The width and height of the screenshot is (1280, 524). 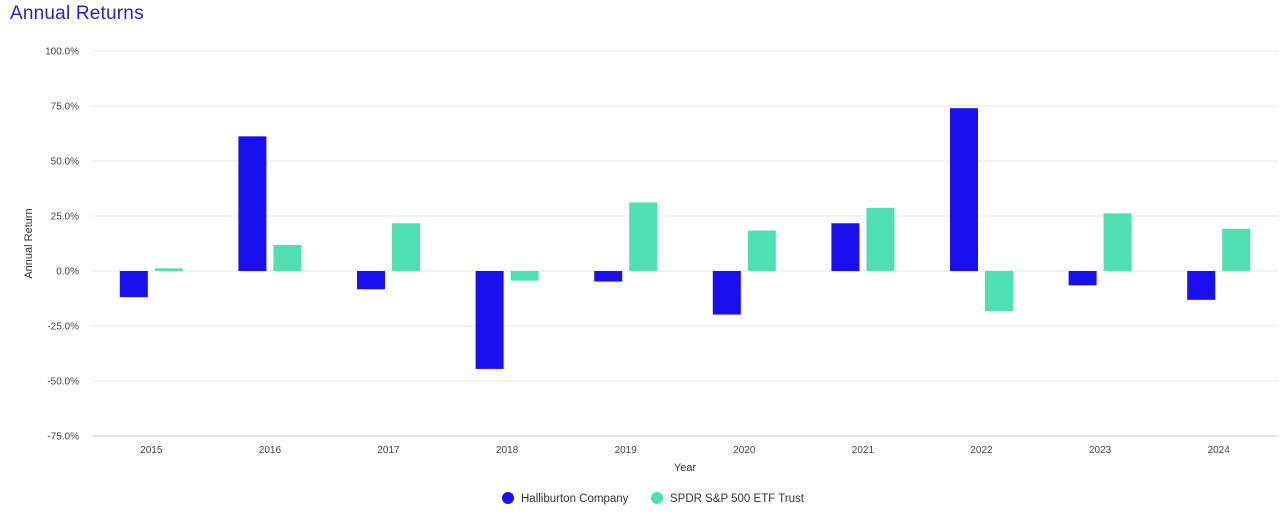 I want to click on bar-halliburton-2021, so click(x=845, y=247).